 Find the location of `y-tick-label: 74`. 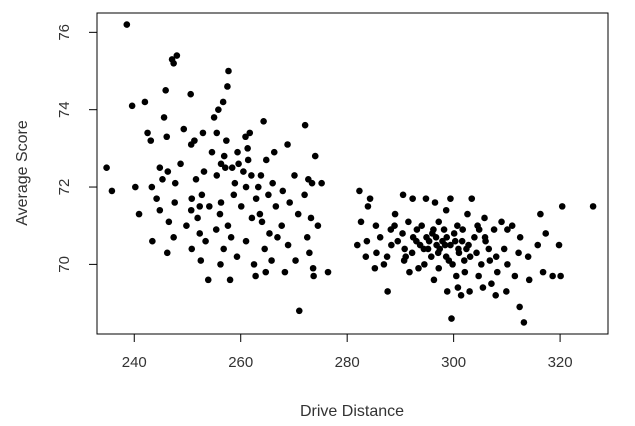

y-tick-label: 74 is located at coordinates (64, 109).